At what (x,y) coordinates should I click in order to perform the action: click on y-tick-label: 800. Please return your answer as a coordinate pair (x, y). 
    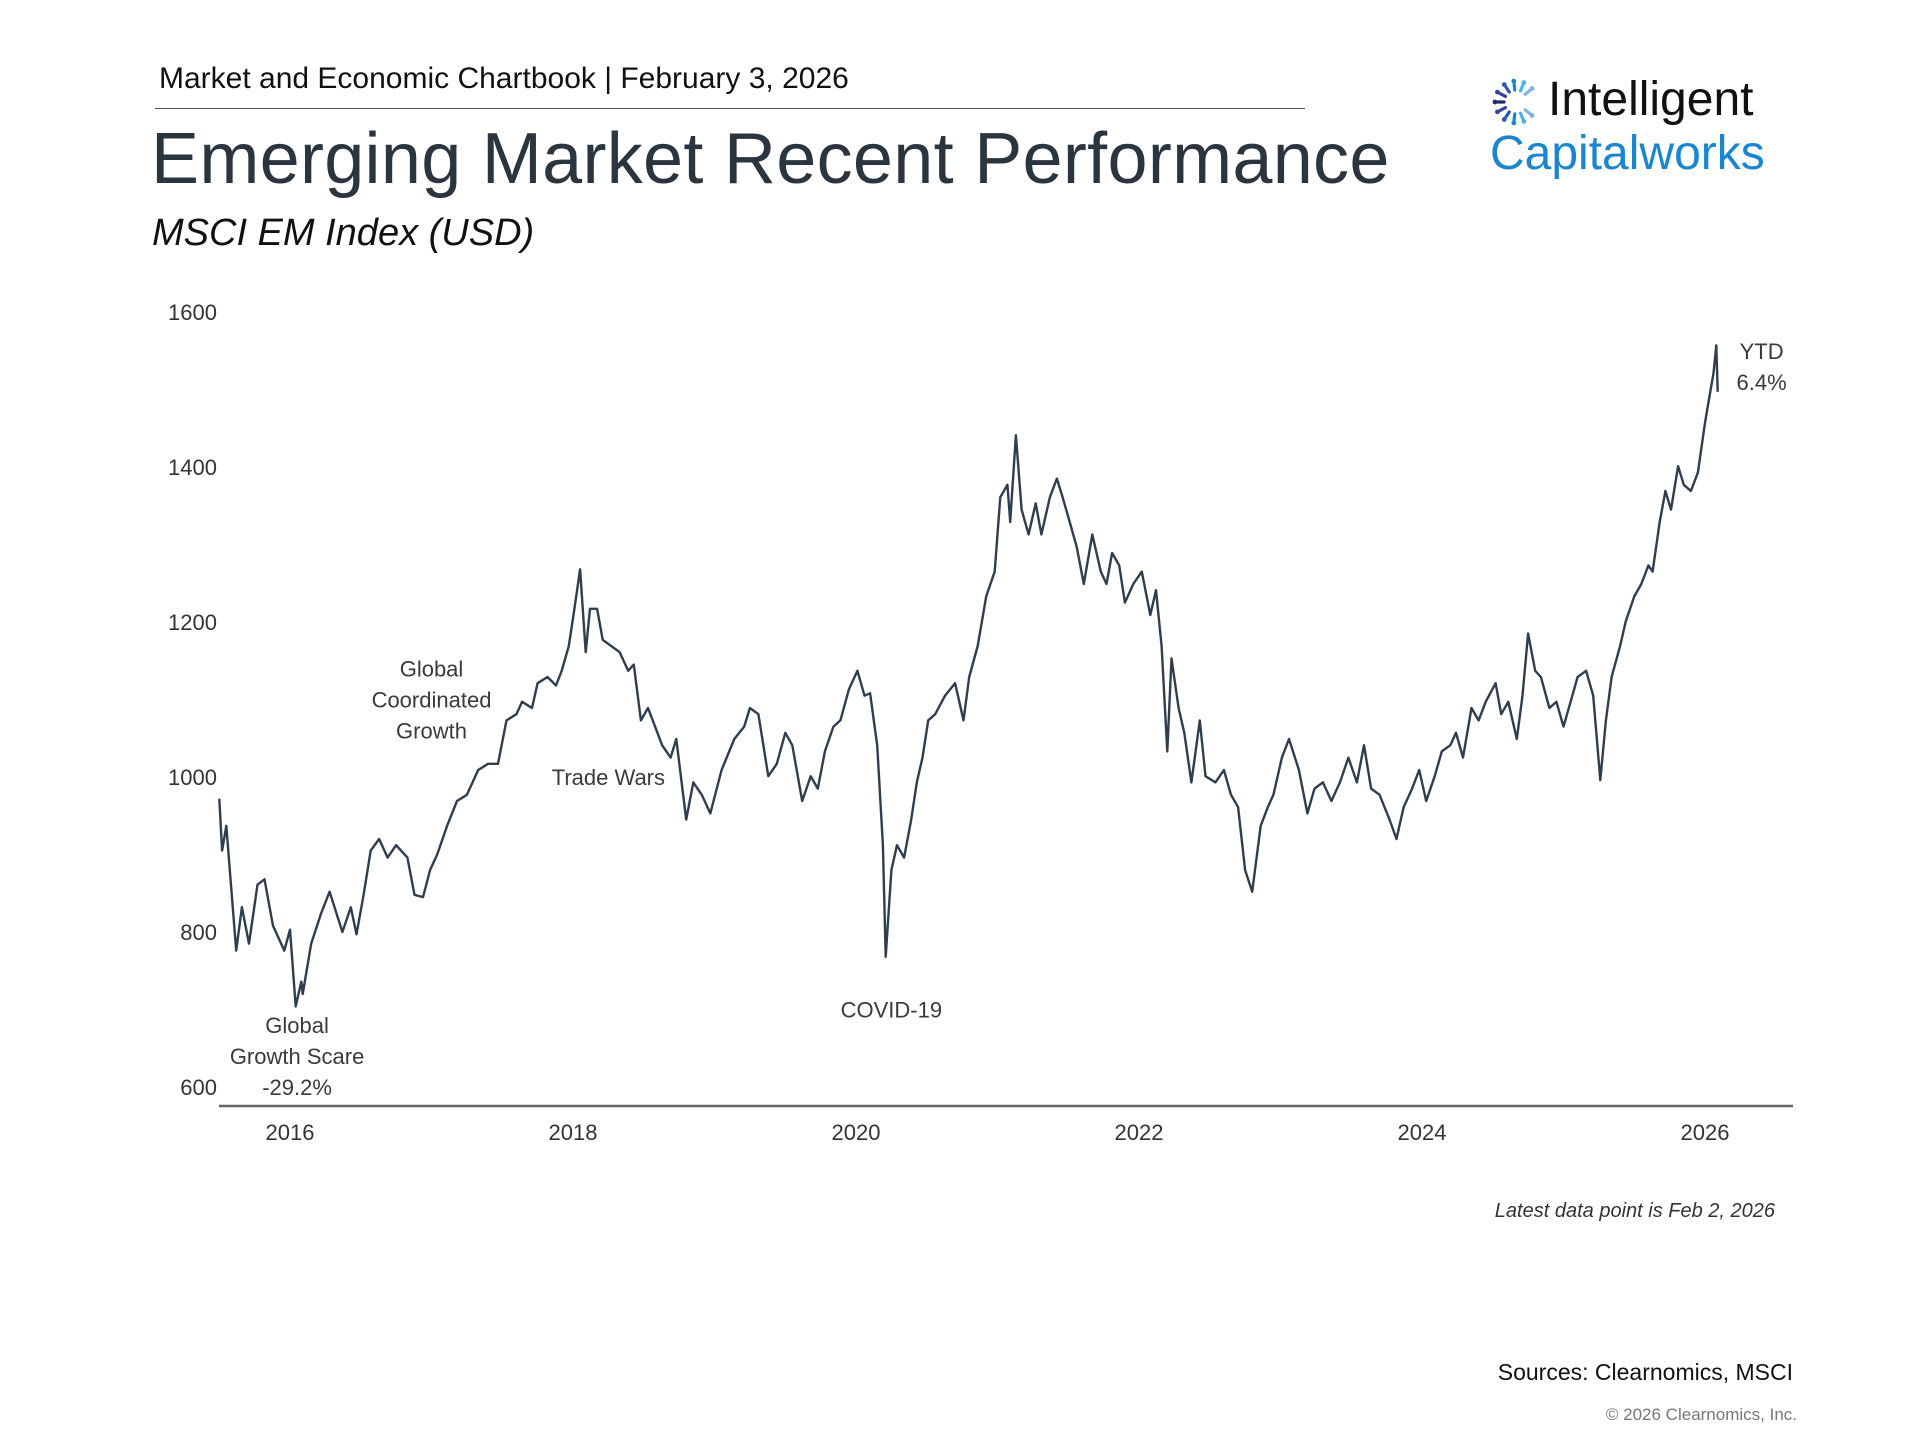
    Looking at the image, I should click on (198, 932).